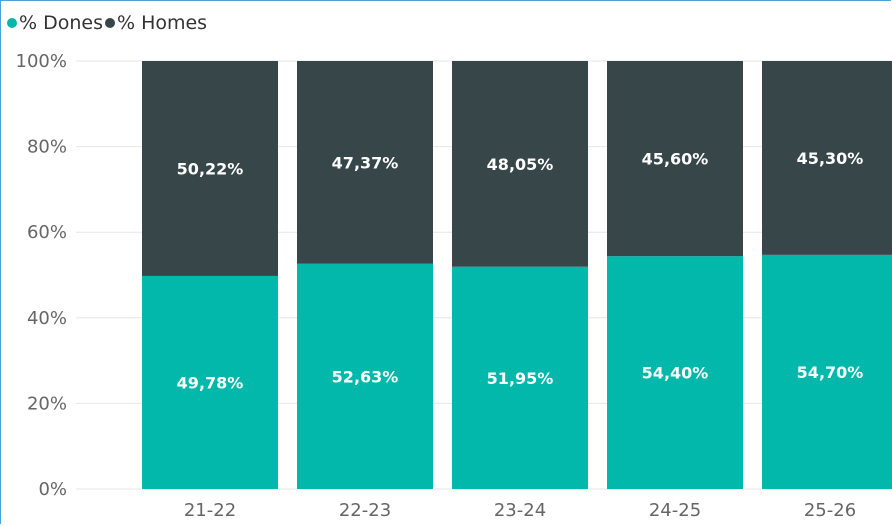 This screenshot has height=526, width=892. What do you see at coordinates (365, 510) in the screenshot?
I see `x-tick-label: 22-23` at bounding box center [365, 510].